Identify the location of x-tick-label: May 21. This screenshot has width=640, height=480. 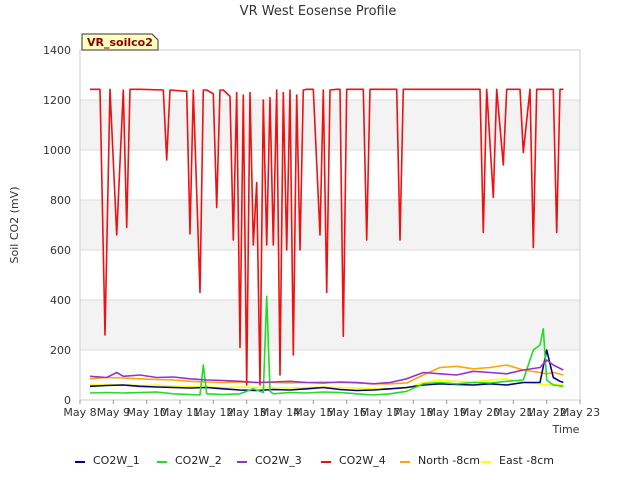
(513, 412).